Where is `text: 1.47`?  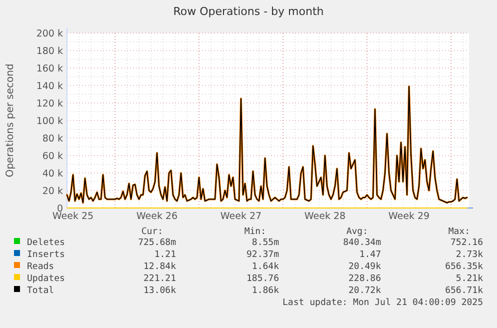 text: 1.47 is located at coordinates (370, 255).